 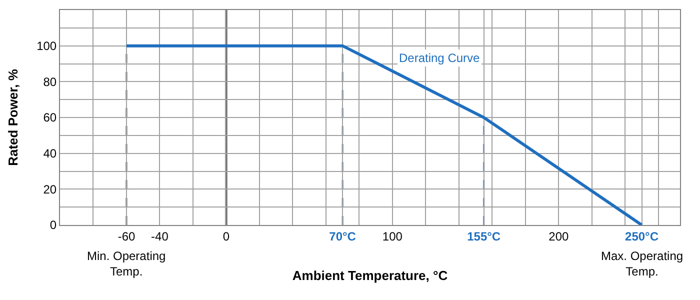 I want to click on x-tick-label: 155°C, so click(x=484, y=236).